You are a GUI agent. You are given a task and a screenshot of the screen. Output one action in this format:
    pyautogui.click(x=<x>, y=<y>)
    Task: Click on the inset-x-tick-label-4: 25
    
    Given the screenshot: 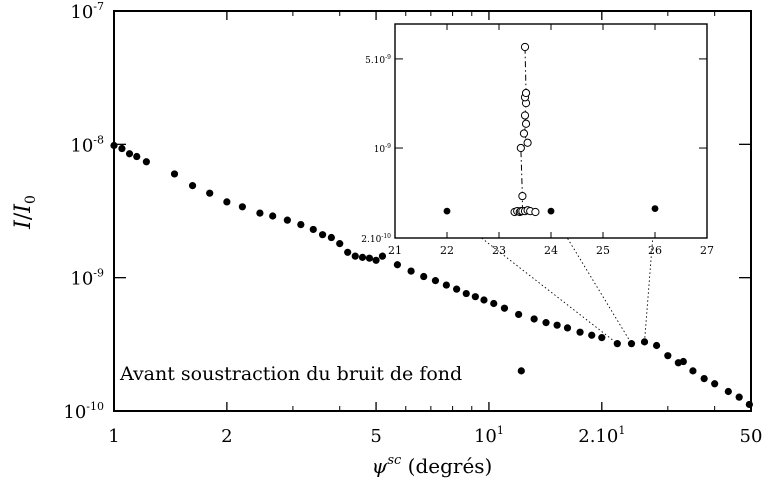 What is the action you would take?
    pyautogui.click(x=603, y=250)
    